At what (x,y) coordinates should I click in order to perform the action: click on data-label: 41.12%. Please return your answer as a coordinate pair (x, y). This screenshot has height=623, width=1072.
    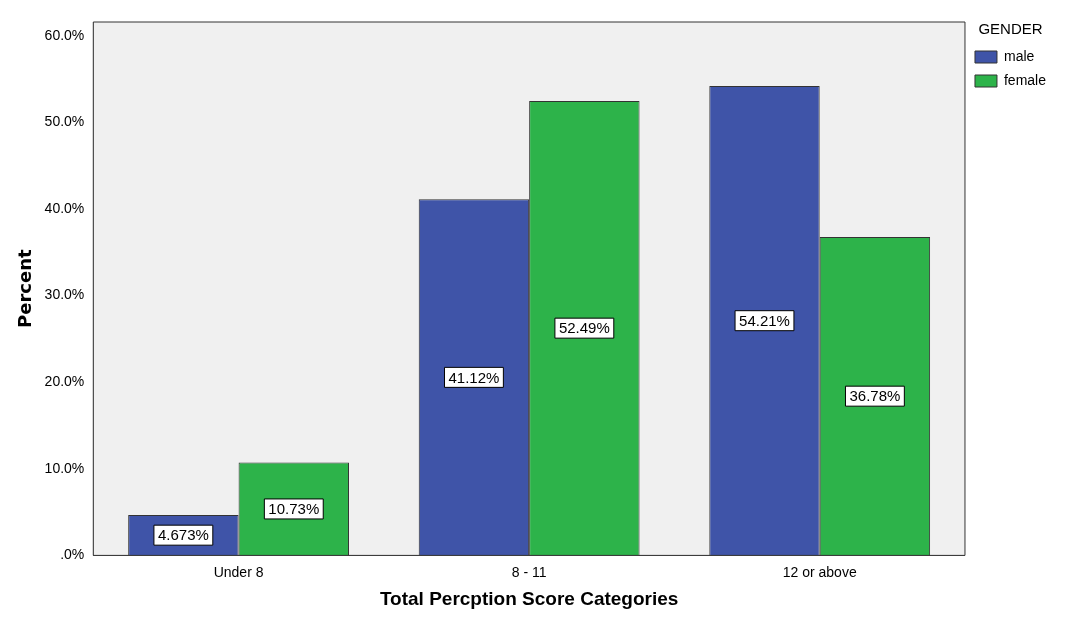
    Looking at the image, I should click on (474, 377).